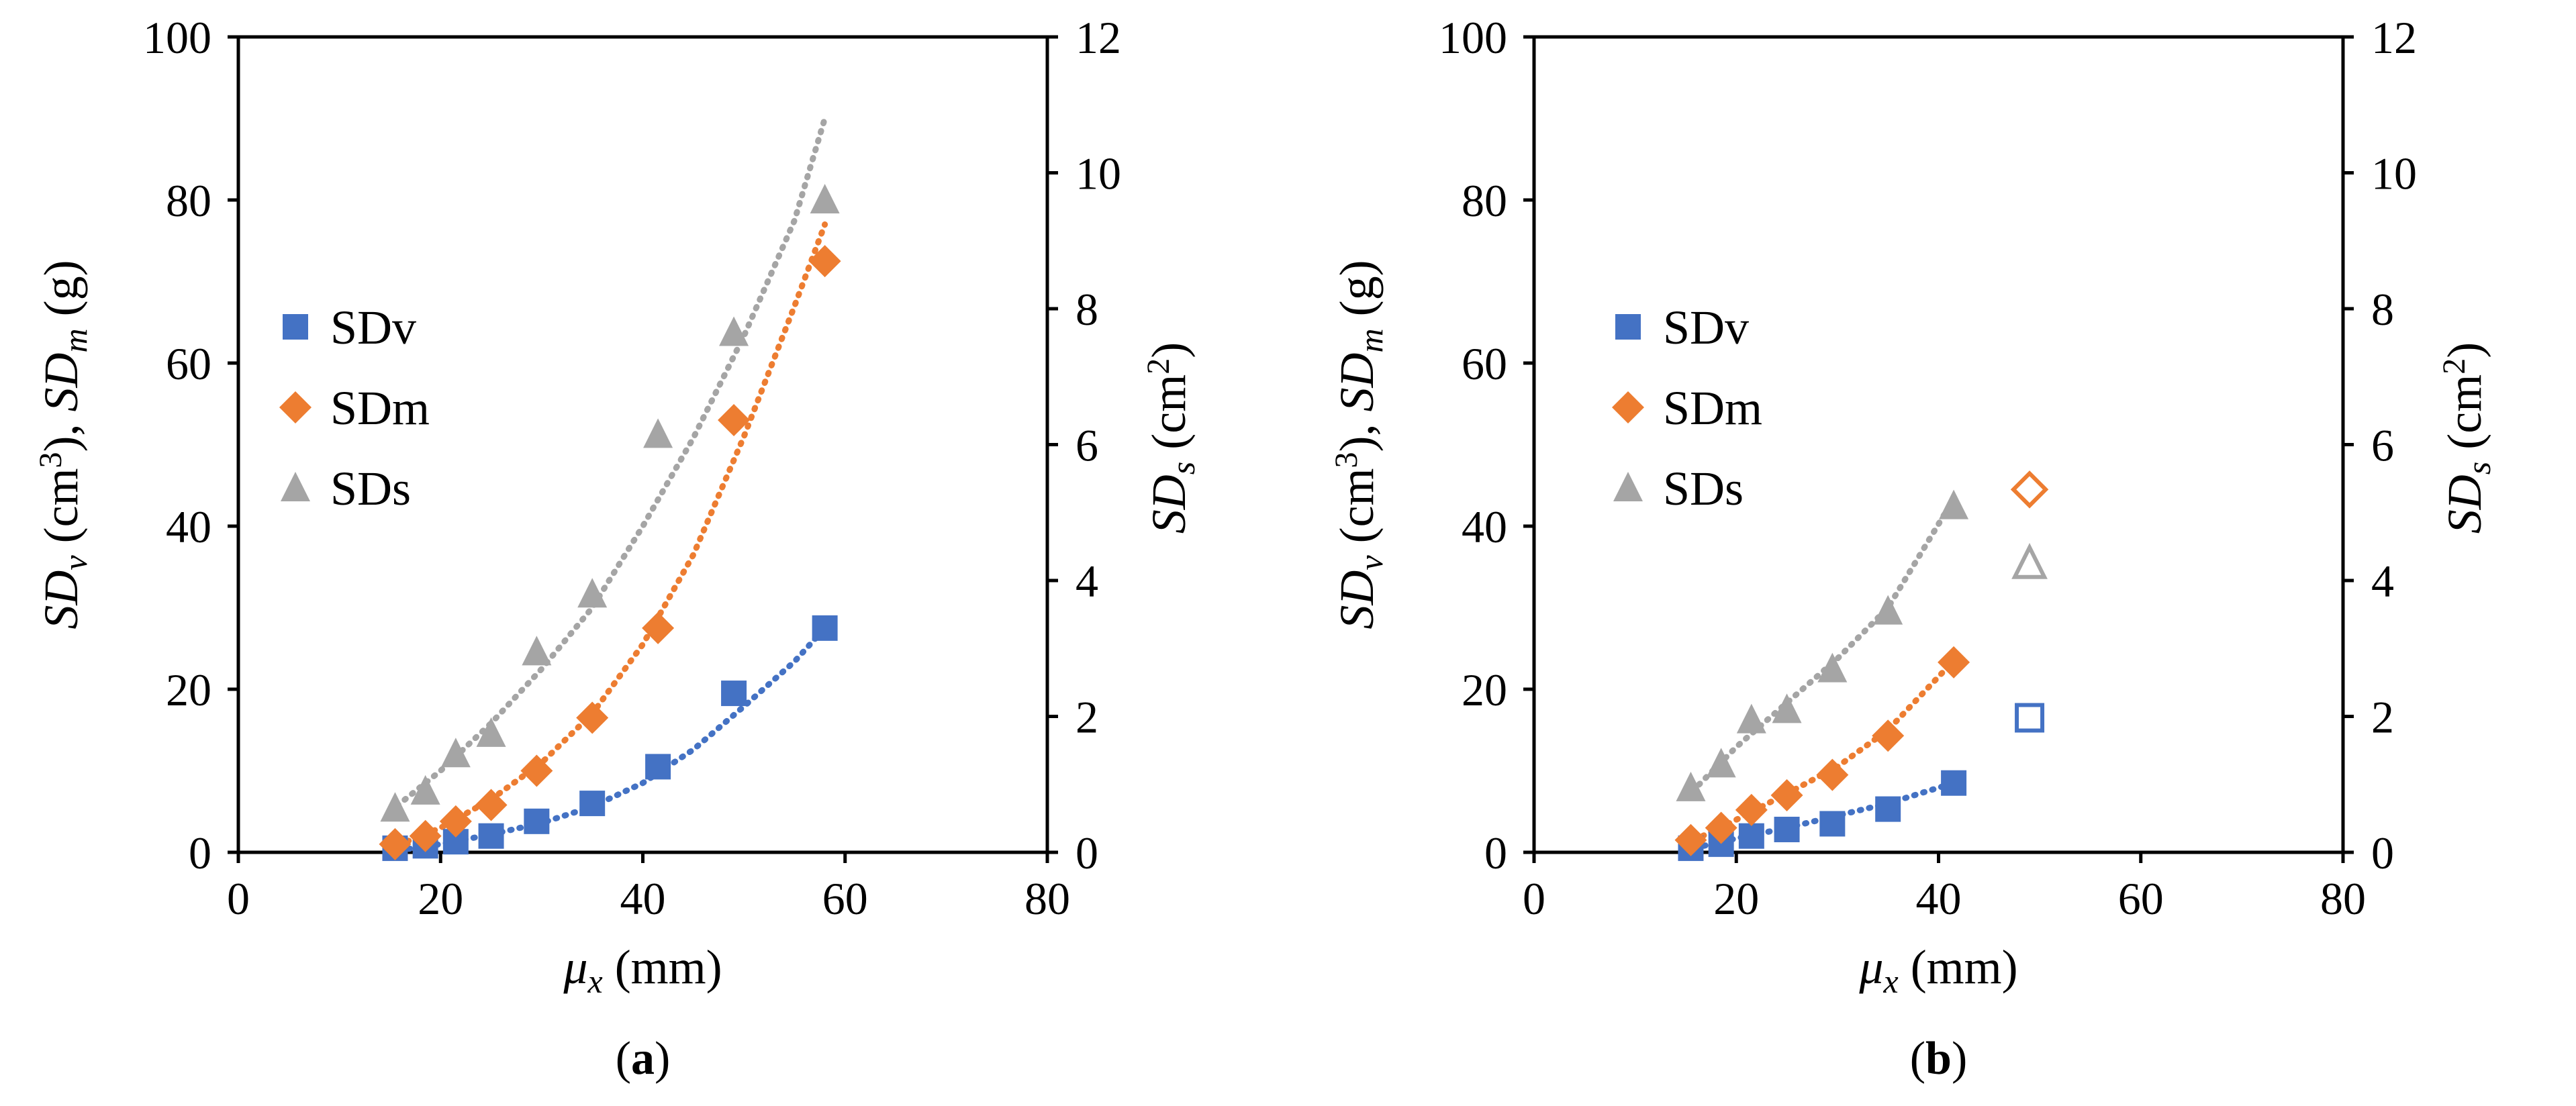  What do you see at coordinates (643, 1059) in the screenshot?
I see `panel-label: (a)` at bounding box center [643, 1059].